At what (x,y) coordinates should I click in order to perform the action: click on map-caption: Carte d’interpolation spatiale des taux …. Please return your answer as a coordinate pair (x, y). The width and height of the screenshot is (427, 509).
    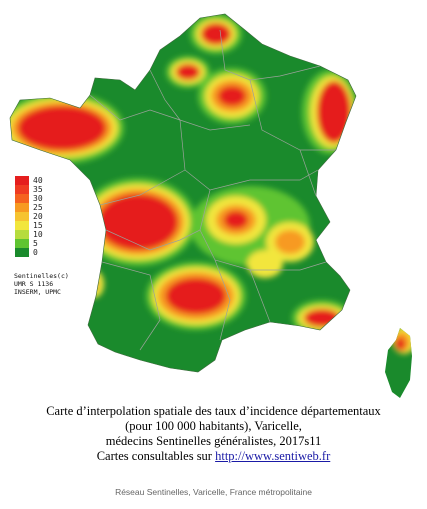
    Looking at the image, I should click on (213, 434).